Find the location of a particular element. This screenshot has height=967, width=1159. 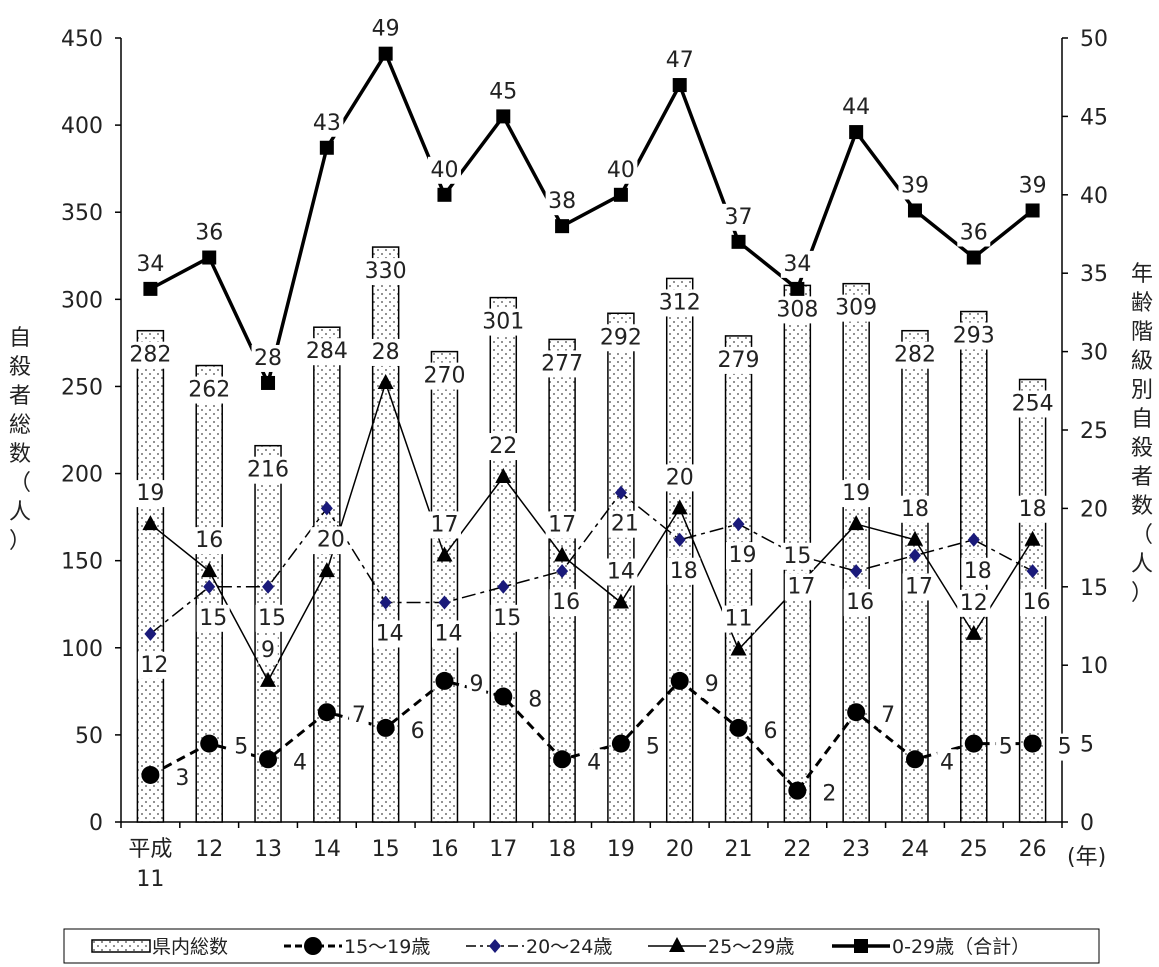

axis-title-char: 年 is located at coordinates (1142, 274).